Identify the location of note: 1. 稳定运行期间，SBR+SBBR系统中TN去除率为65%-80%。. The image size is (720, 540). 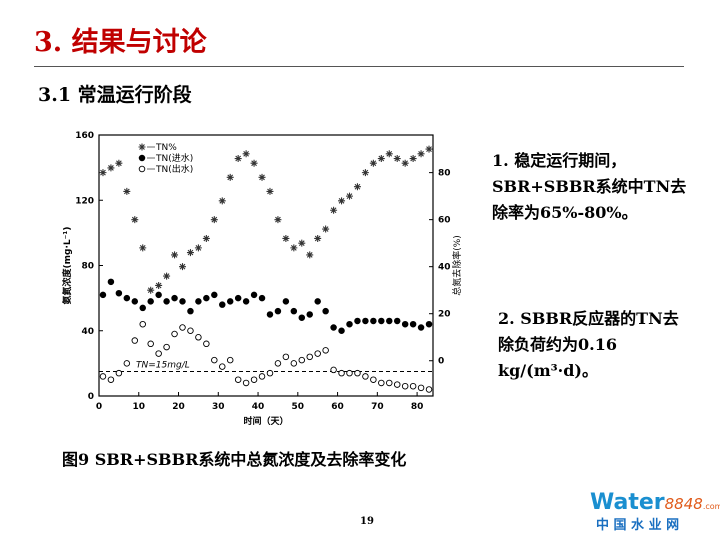
(589, 186).